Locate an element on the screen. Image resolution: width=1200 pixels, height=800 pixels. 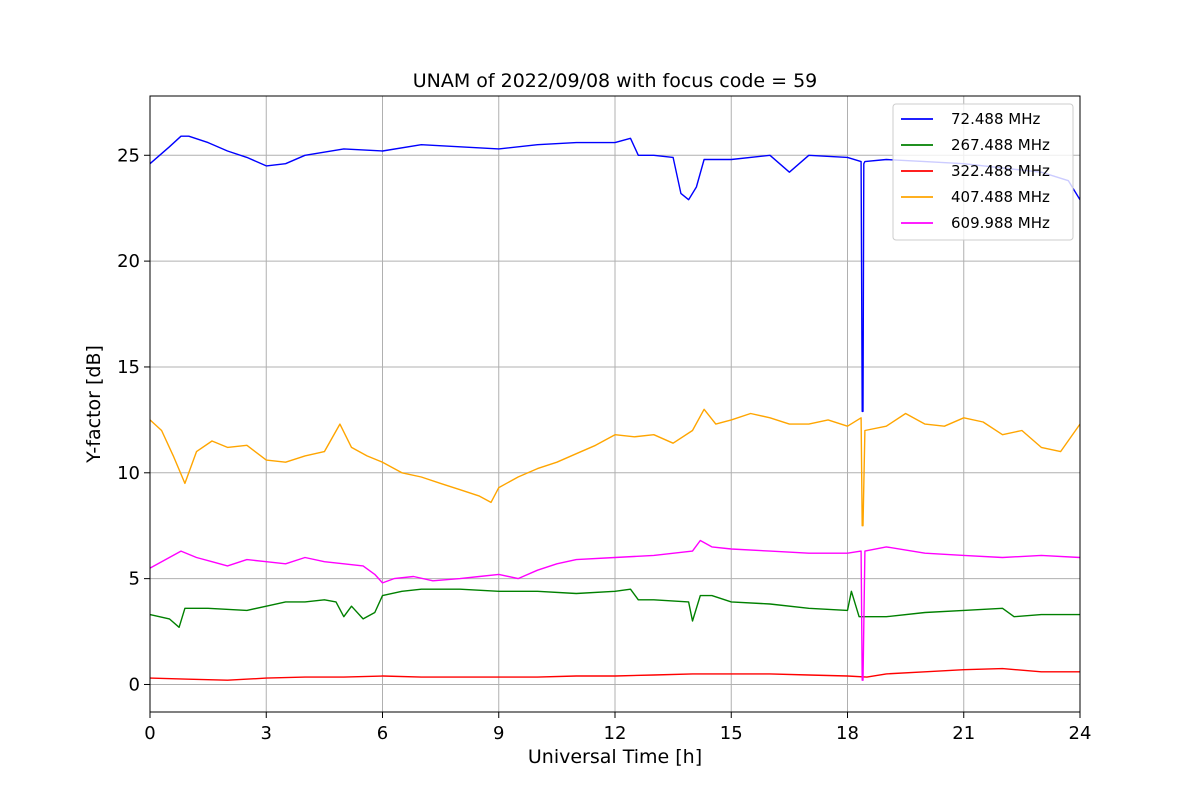
x-tick-label: 0 is located at coordinates (149, 733).